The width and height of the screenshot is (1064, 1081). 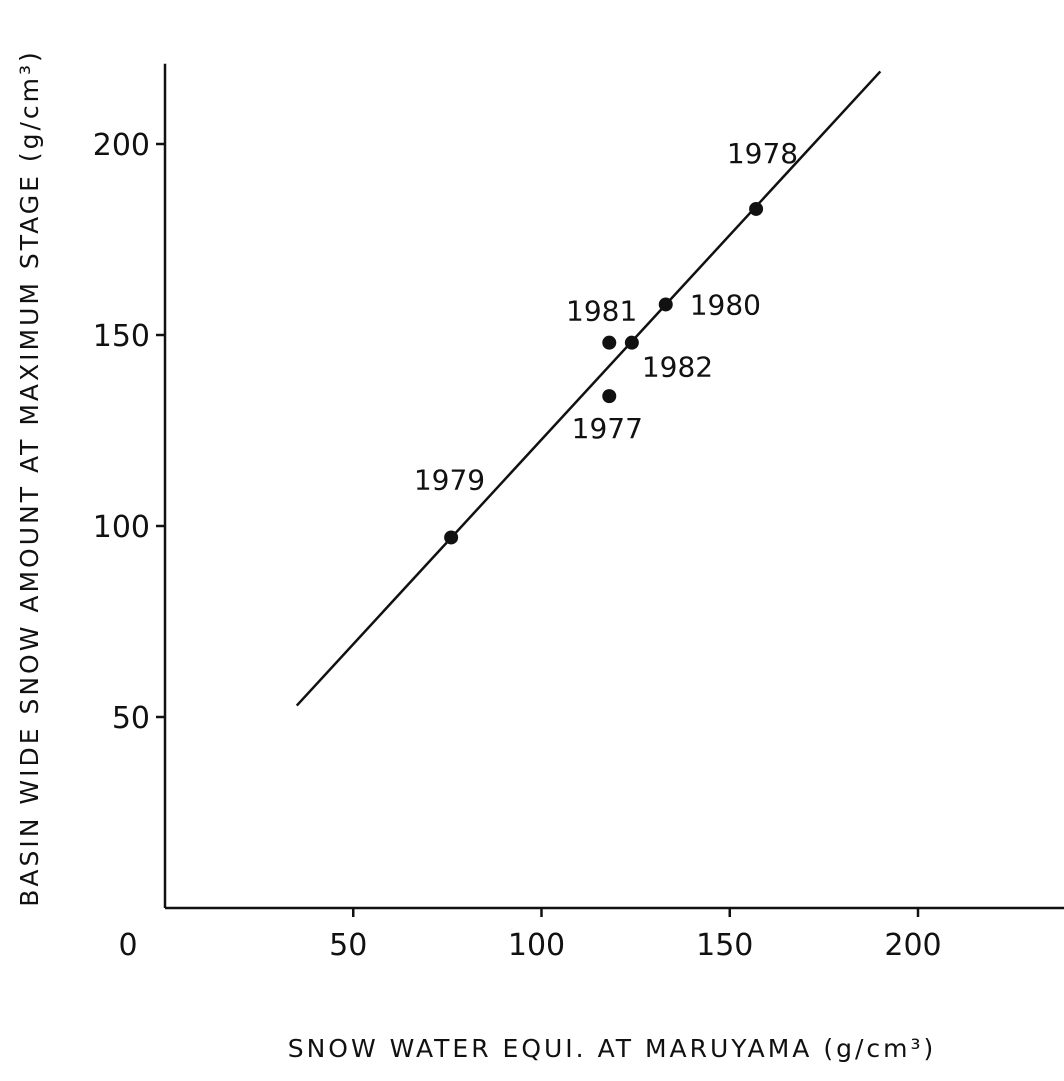 What do you see at coordinates (121, 145) in the screenshot?
I see `y-tick-label: 200` at bounding box center [121, 145].